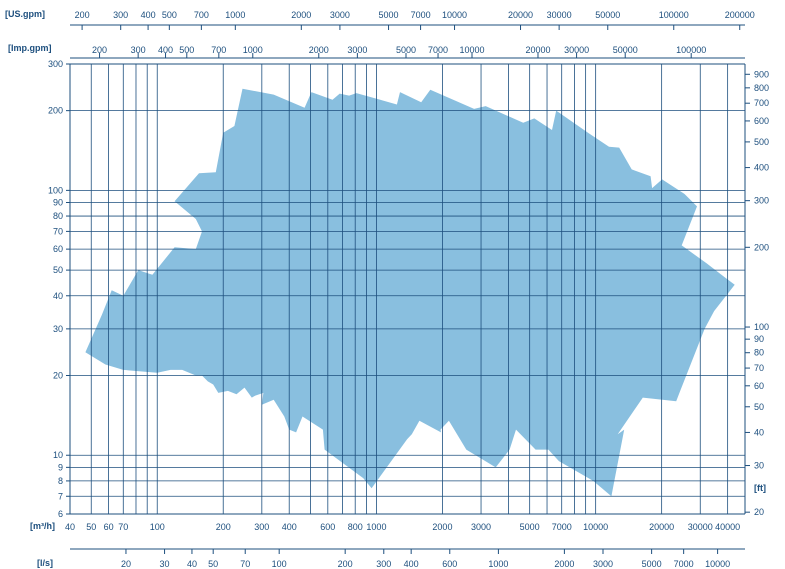 The height and width of the screenshot is (569, 785). Describe the element at coordinates (55, 111) in the screenshot. I see `head-m-tick-label: 200` at that location.